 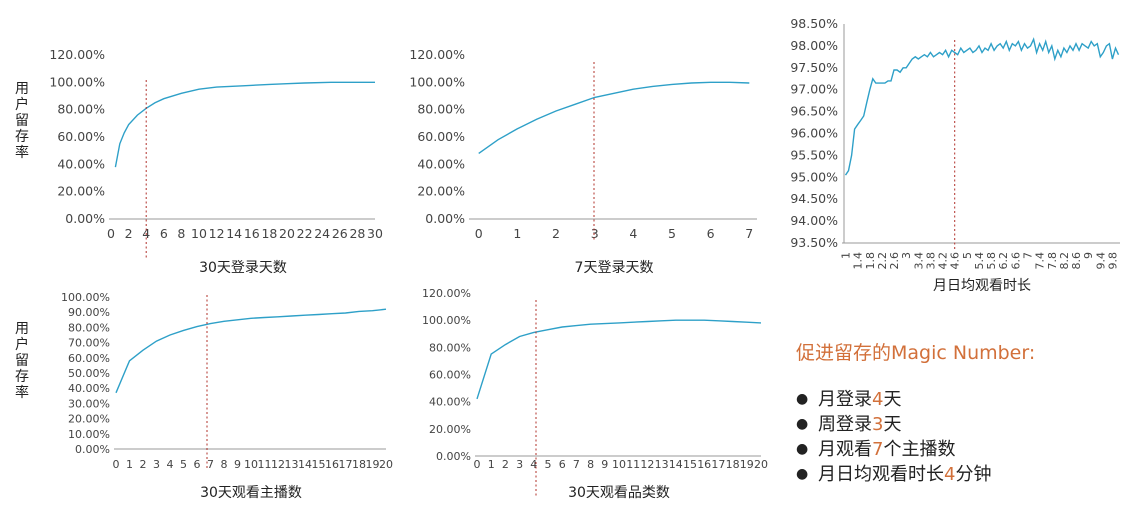 I want to click on x-tick-label: 24, so click(x=322, y=233).